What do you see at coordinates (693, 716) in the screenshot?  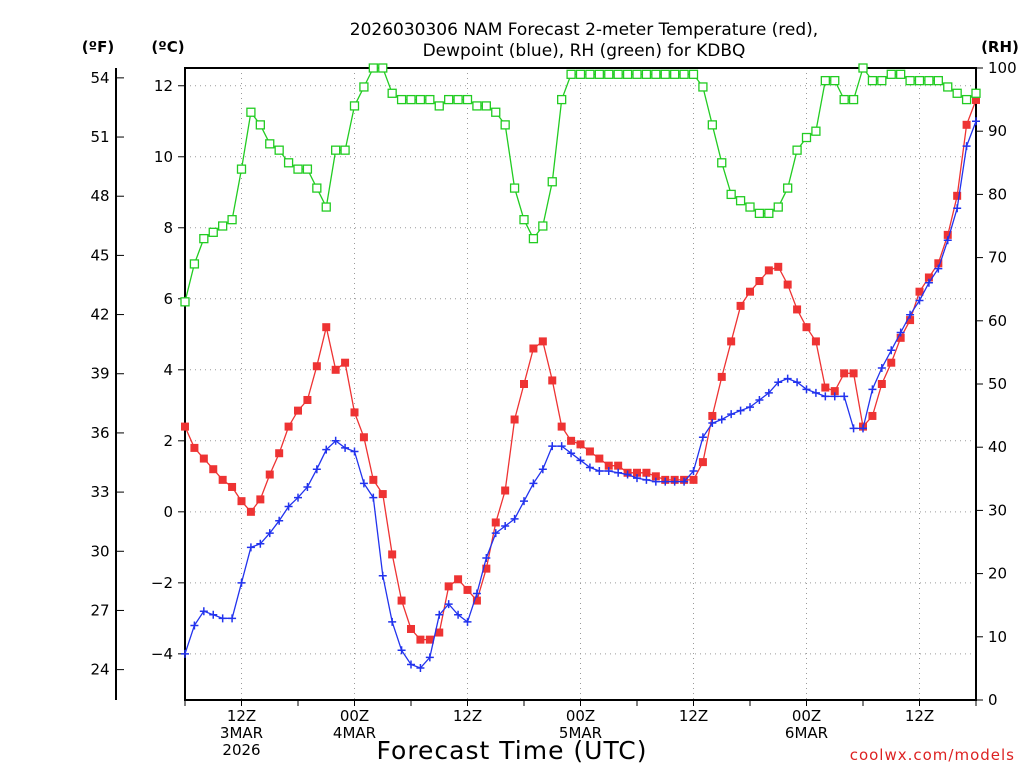 I see `x-tick-label: 12Z` at bounding box center [693, 716].